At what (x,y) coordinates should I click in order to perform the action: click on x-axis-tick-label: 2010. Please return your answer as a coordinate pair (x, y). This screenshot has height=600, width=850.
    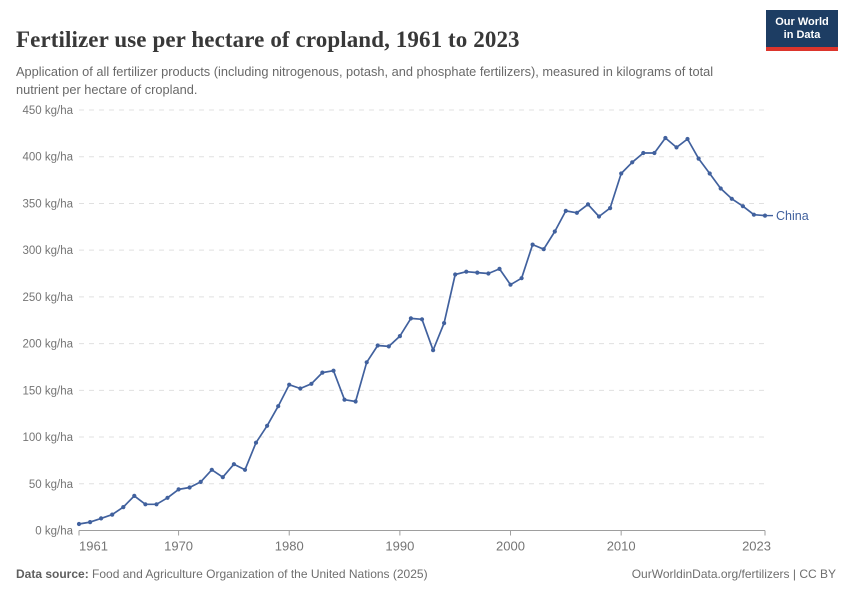
    Looking at the image, I should click on (621, 546).